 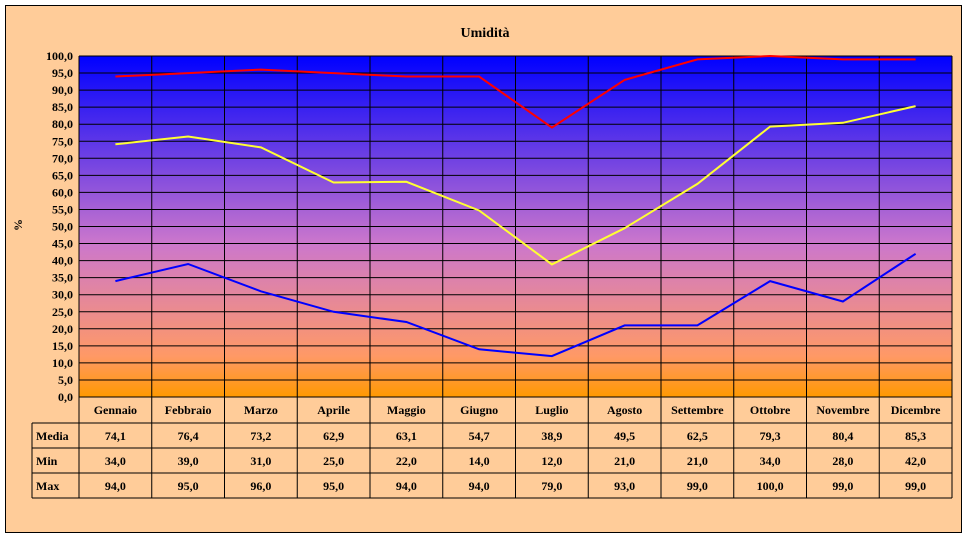 I want to click on data-label: 54,7, so click(x=479, y=436).